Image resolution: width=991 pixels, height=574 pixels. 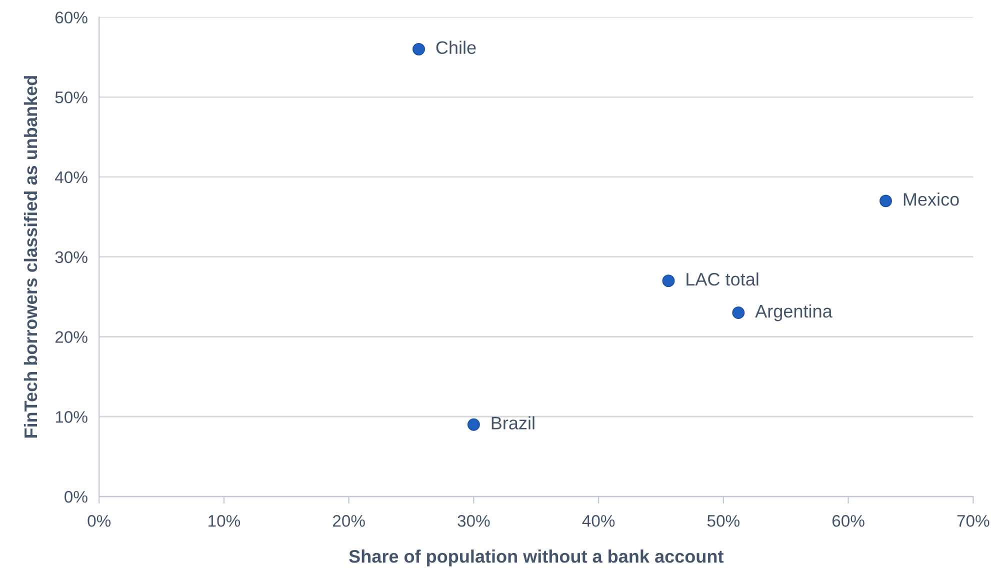 What do you see at coordinates (456, 47) in the screenshot?
I see `annotation: Chile` at bounding box center [456, 47].